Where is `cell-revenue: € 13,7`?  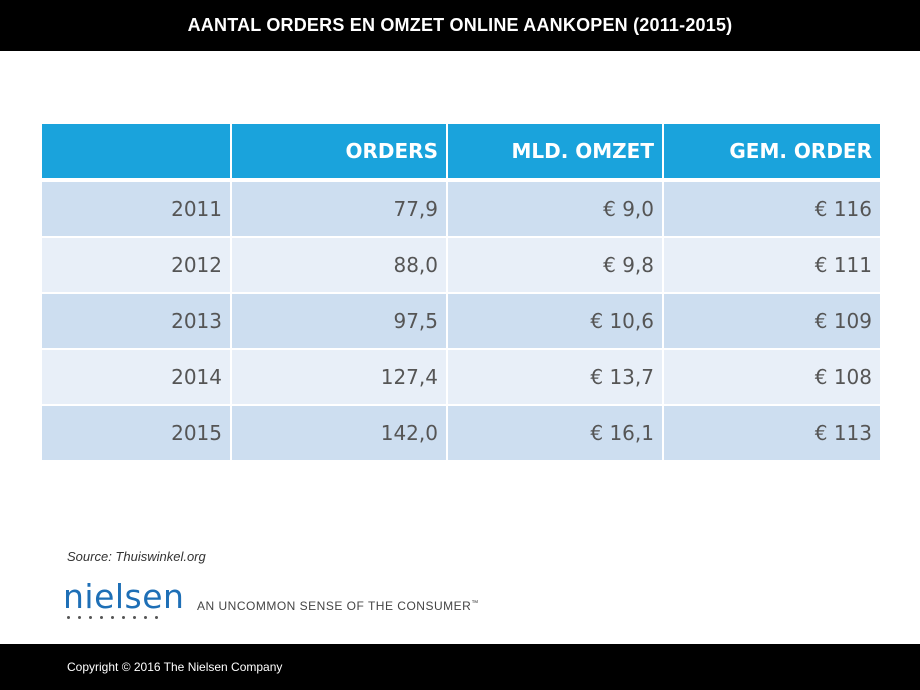 cell-revenue: € 13,7 is located at coordinates (555, 377).